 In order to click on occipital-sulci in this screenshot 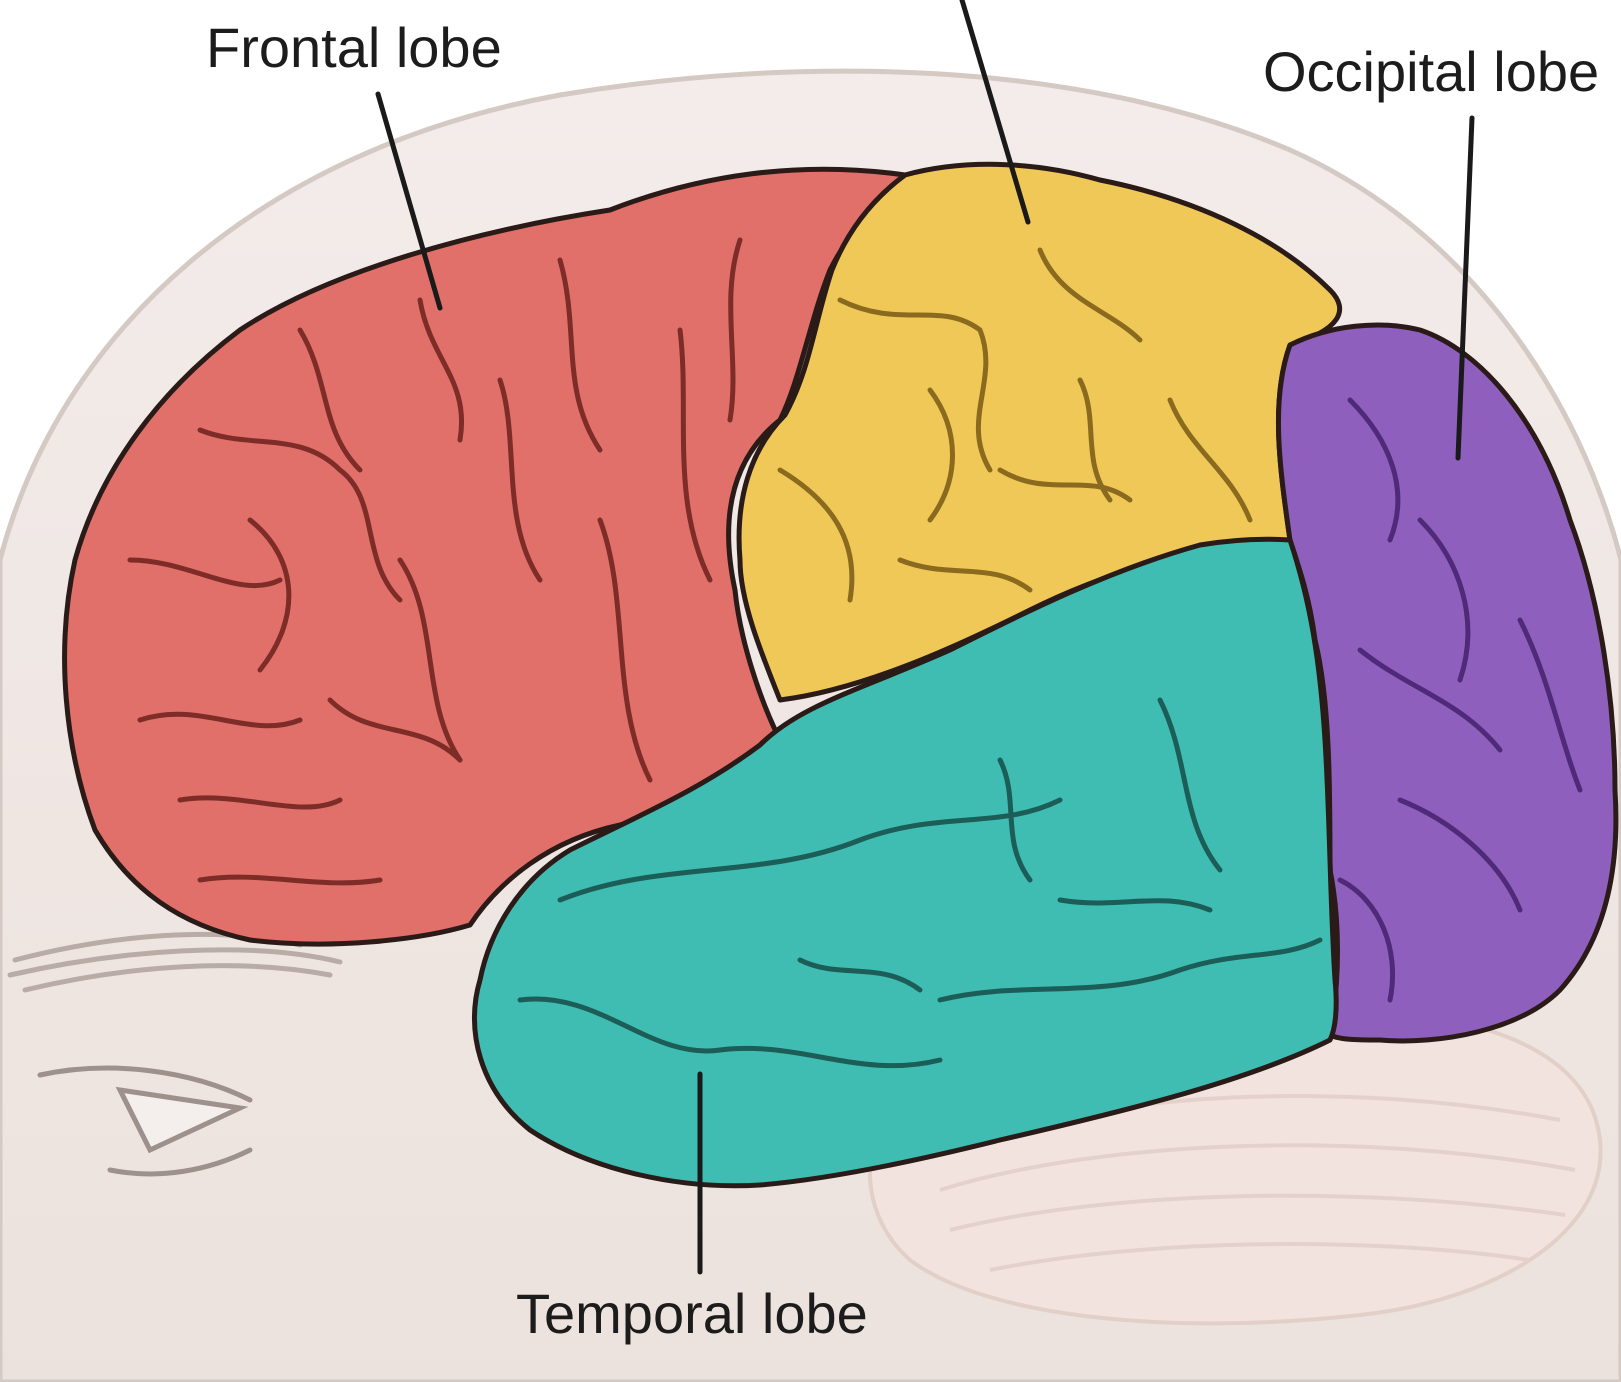, I will do `click(1460, 700)`.